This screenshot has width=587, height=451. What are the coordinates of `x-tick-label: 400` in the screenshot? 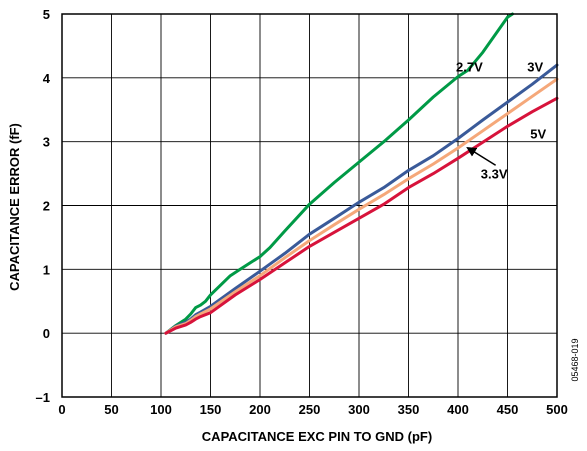 It's located at (458, 409).